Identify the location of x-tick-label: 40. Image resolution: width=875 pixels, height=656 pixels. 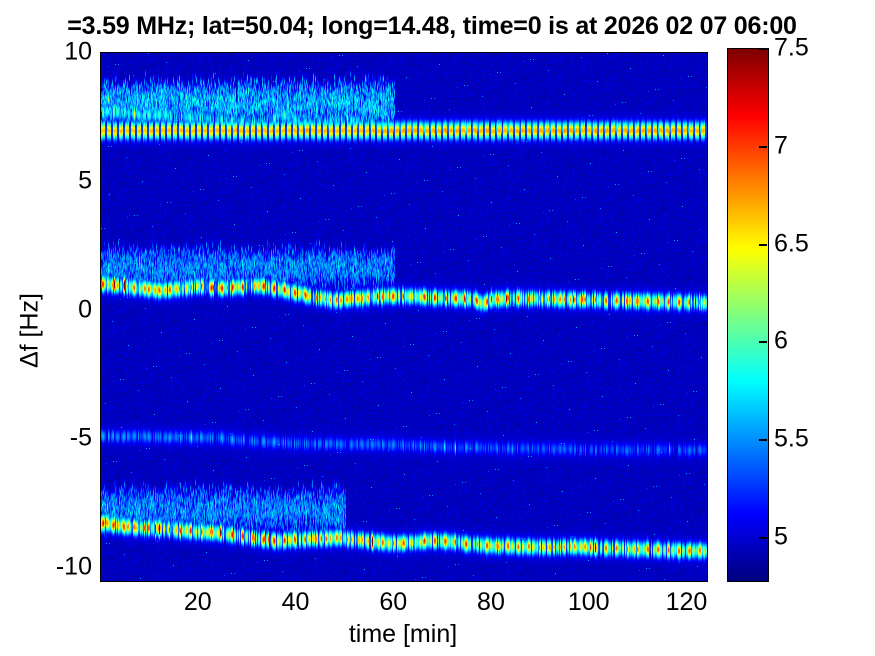
(295, 602).